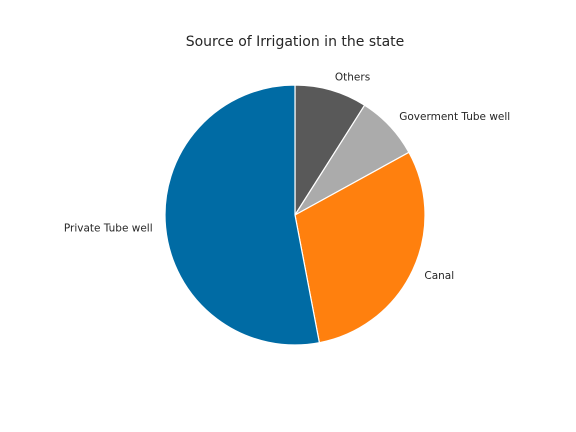  Describe the element at coordinates (352, 78) in the screenshot. I see `pie-label-others: Others` at that location.